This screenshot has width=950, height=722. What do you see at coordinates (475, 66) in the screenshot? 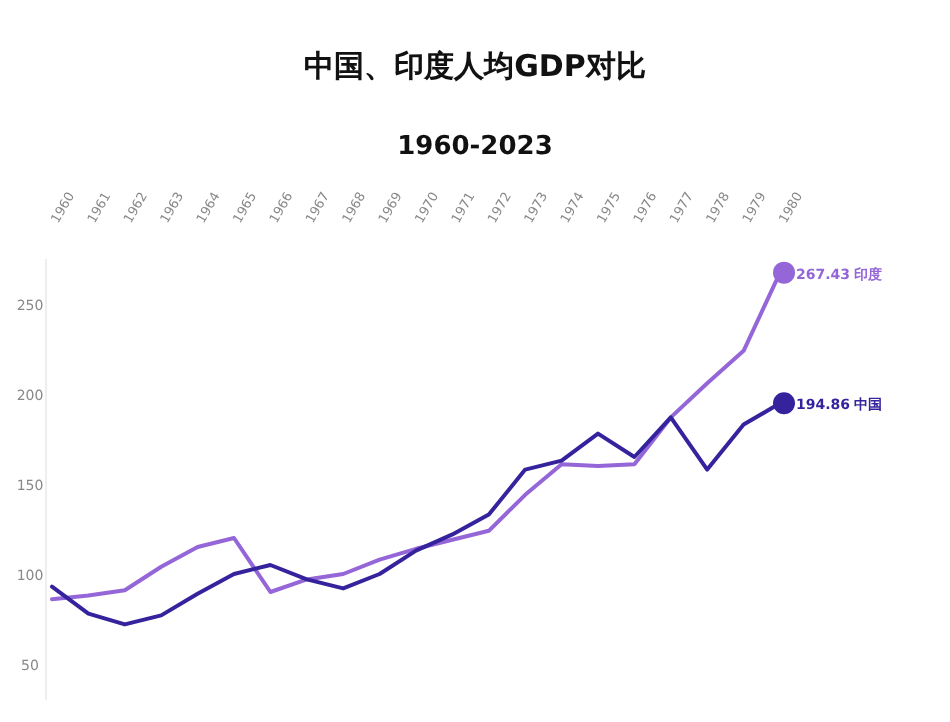
I see `chart-title: 中国、印度人均GDP对比` at bounding box center [475, 66].